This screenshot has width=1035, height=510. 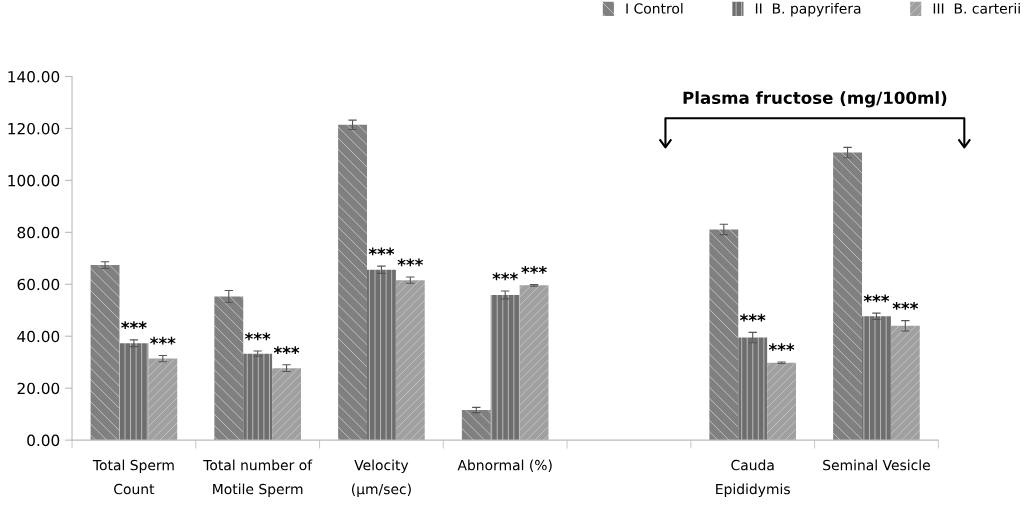 What do you see at coordinates (504, 465) in the screenshot?
I see `x-tick-label: Abnormal (%)` at bounding box center [504, 465].